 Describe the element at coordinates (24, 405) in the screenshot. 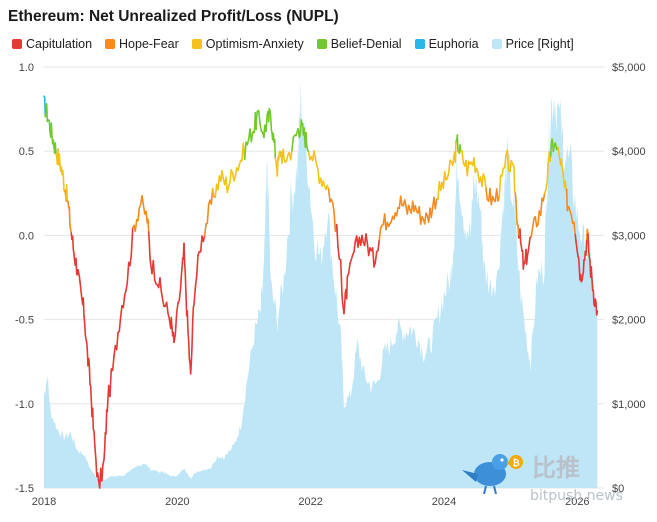

I see `y-left-tick-label: -1.0` at that location.